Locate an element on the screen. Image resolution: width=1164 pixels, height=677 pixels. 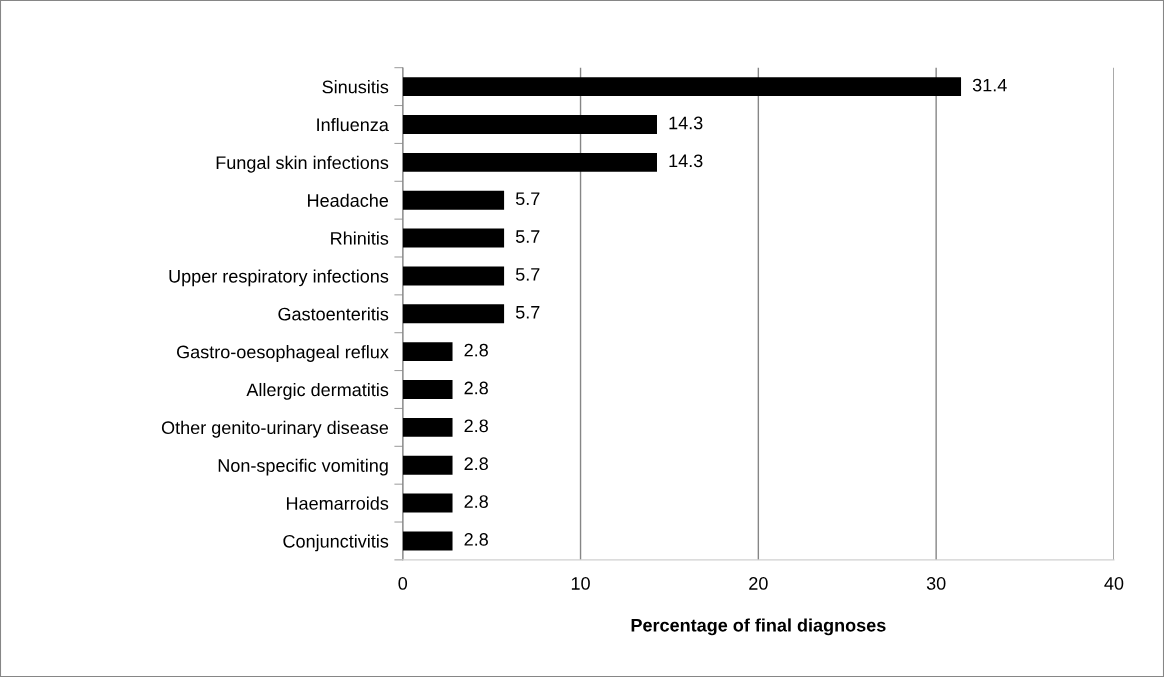
y-tick-label: Gastro-oesophageal reflux is located at coordinates (283, 353).